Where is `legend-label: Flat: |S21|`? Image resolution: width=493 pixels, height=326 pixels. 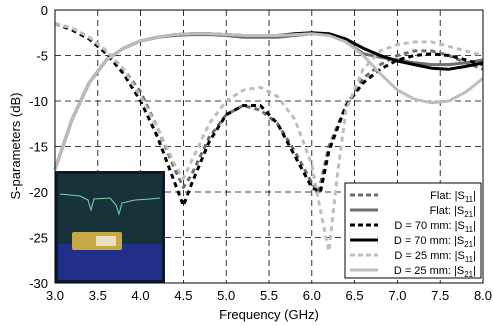
legend-label: Flat: |S21| is located at coordinates (453, 212).